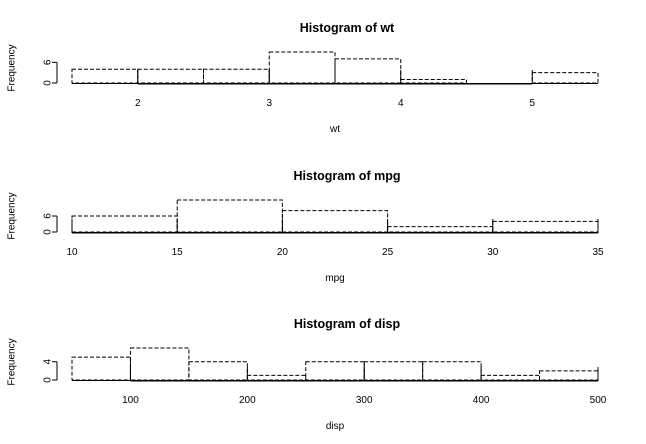 This screenshot has height=444, width=646. I want to click on x-tick-label: 30, so click(493, 252).